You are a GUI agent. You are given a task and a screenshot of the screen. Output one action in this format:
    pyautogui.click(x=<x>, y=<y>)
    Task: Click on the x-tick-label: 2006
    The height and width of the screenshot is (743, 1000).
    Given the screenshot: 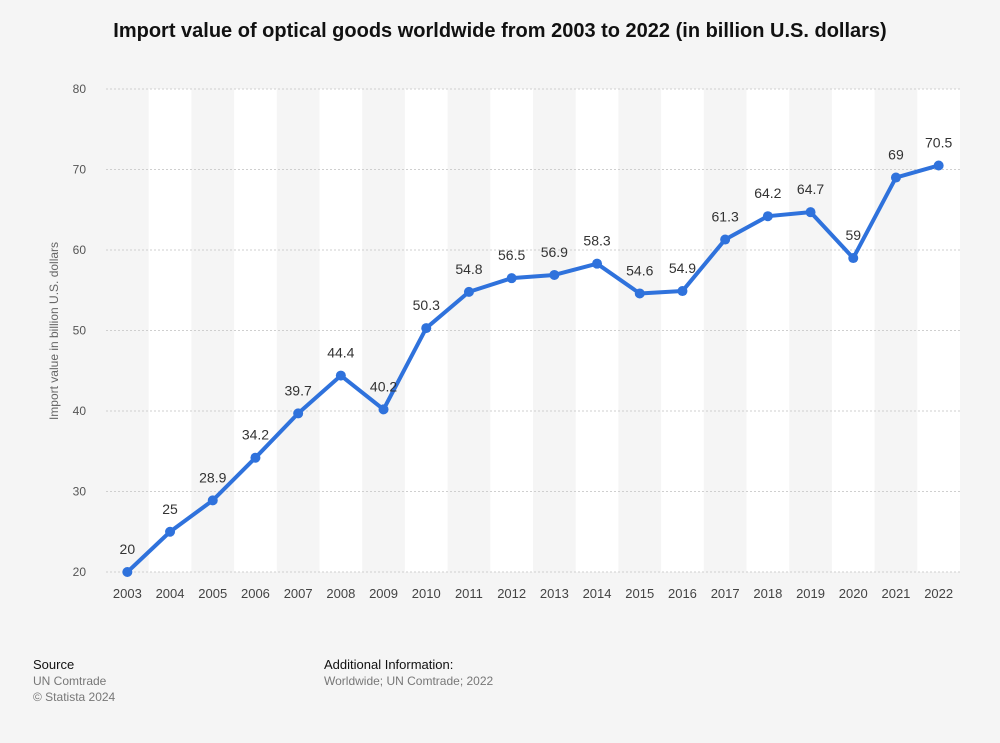 What is the action you would take?
    pyautogui.click(x=255, y=593)
    